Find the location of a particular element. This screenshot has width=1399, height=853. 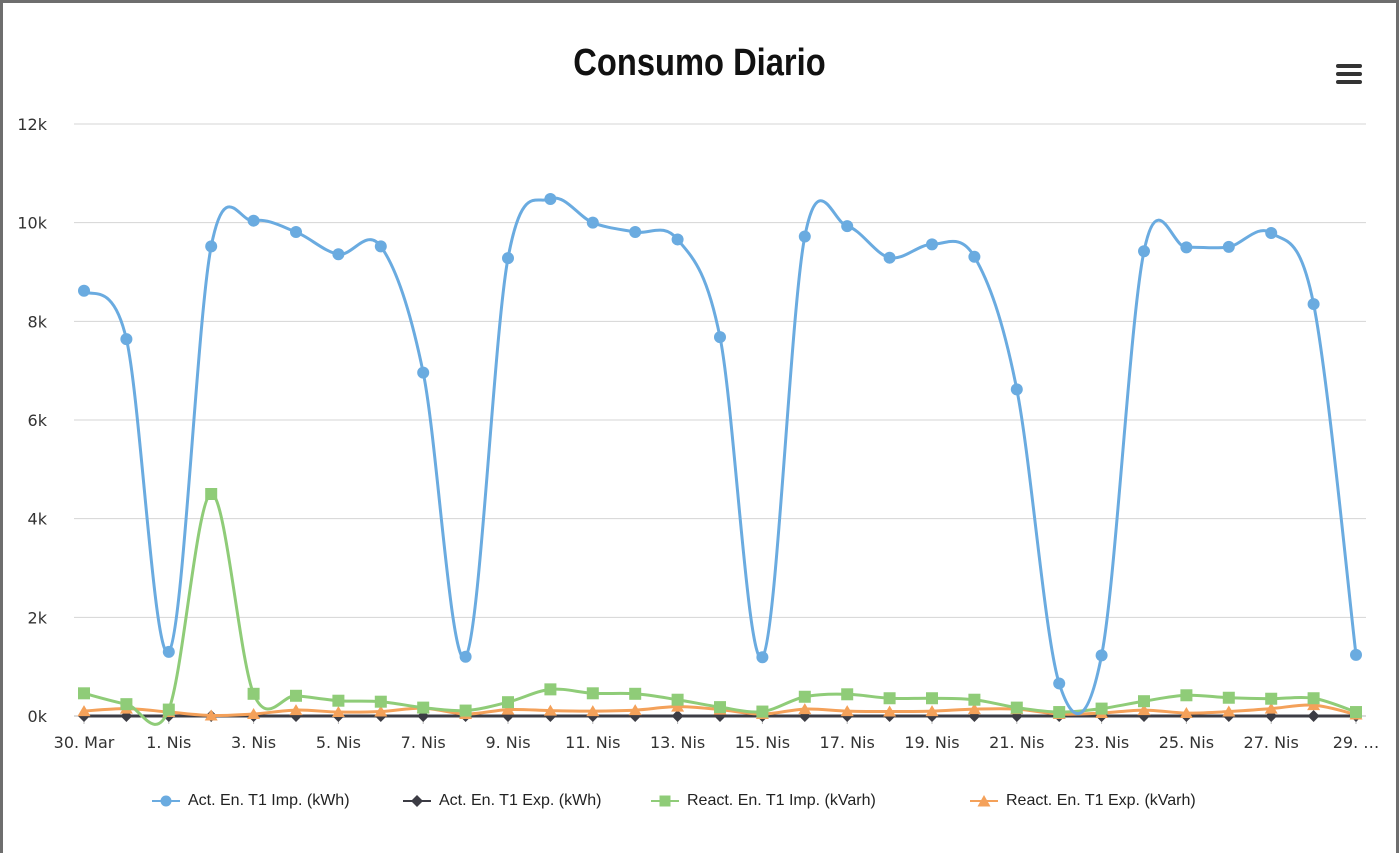

y-axis-ticks: 0k 2k 4k 6k 8k 10k 12k is located at coordinates (32, 420).